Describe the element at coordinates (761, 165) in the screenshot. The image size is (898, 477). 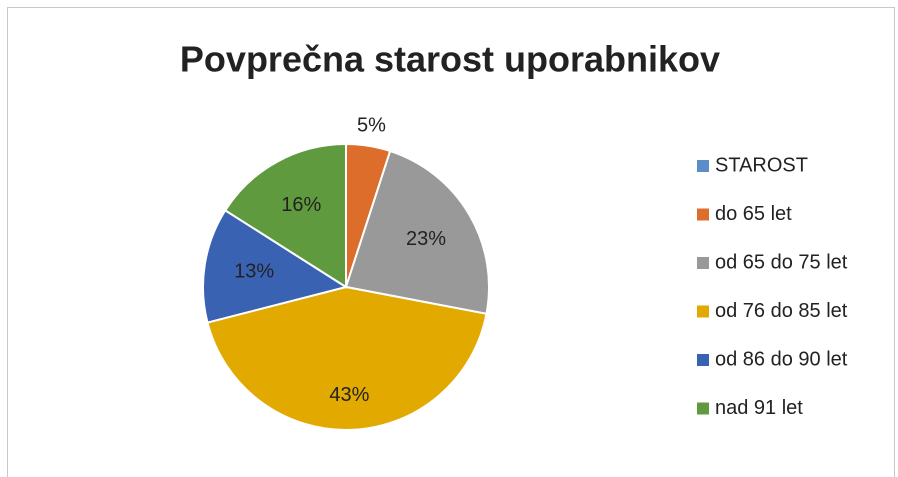
I see `legend-label: STAROST` at that location.